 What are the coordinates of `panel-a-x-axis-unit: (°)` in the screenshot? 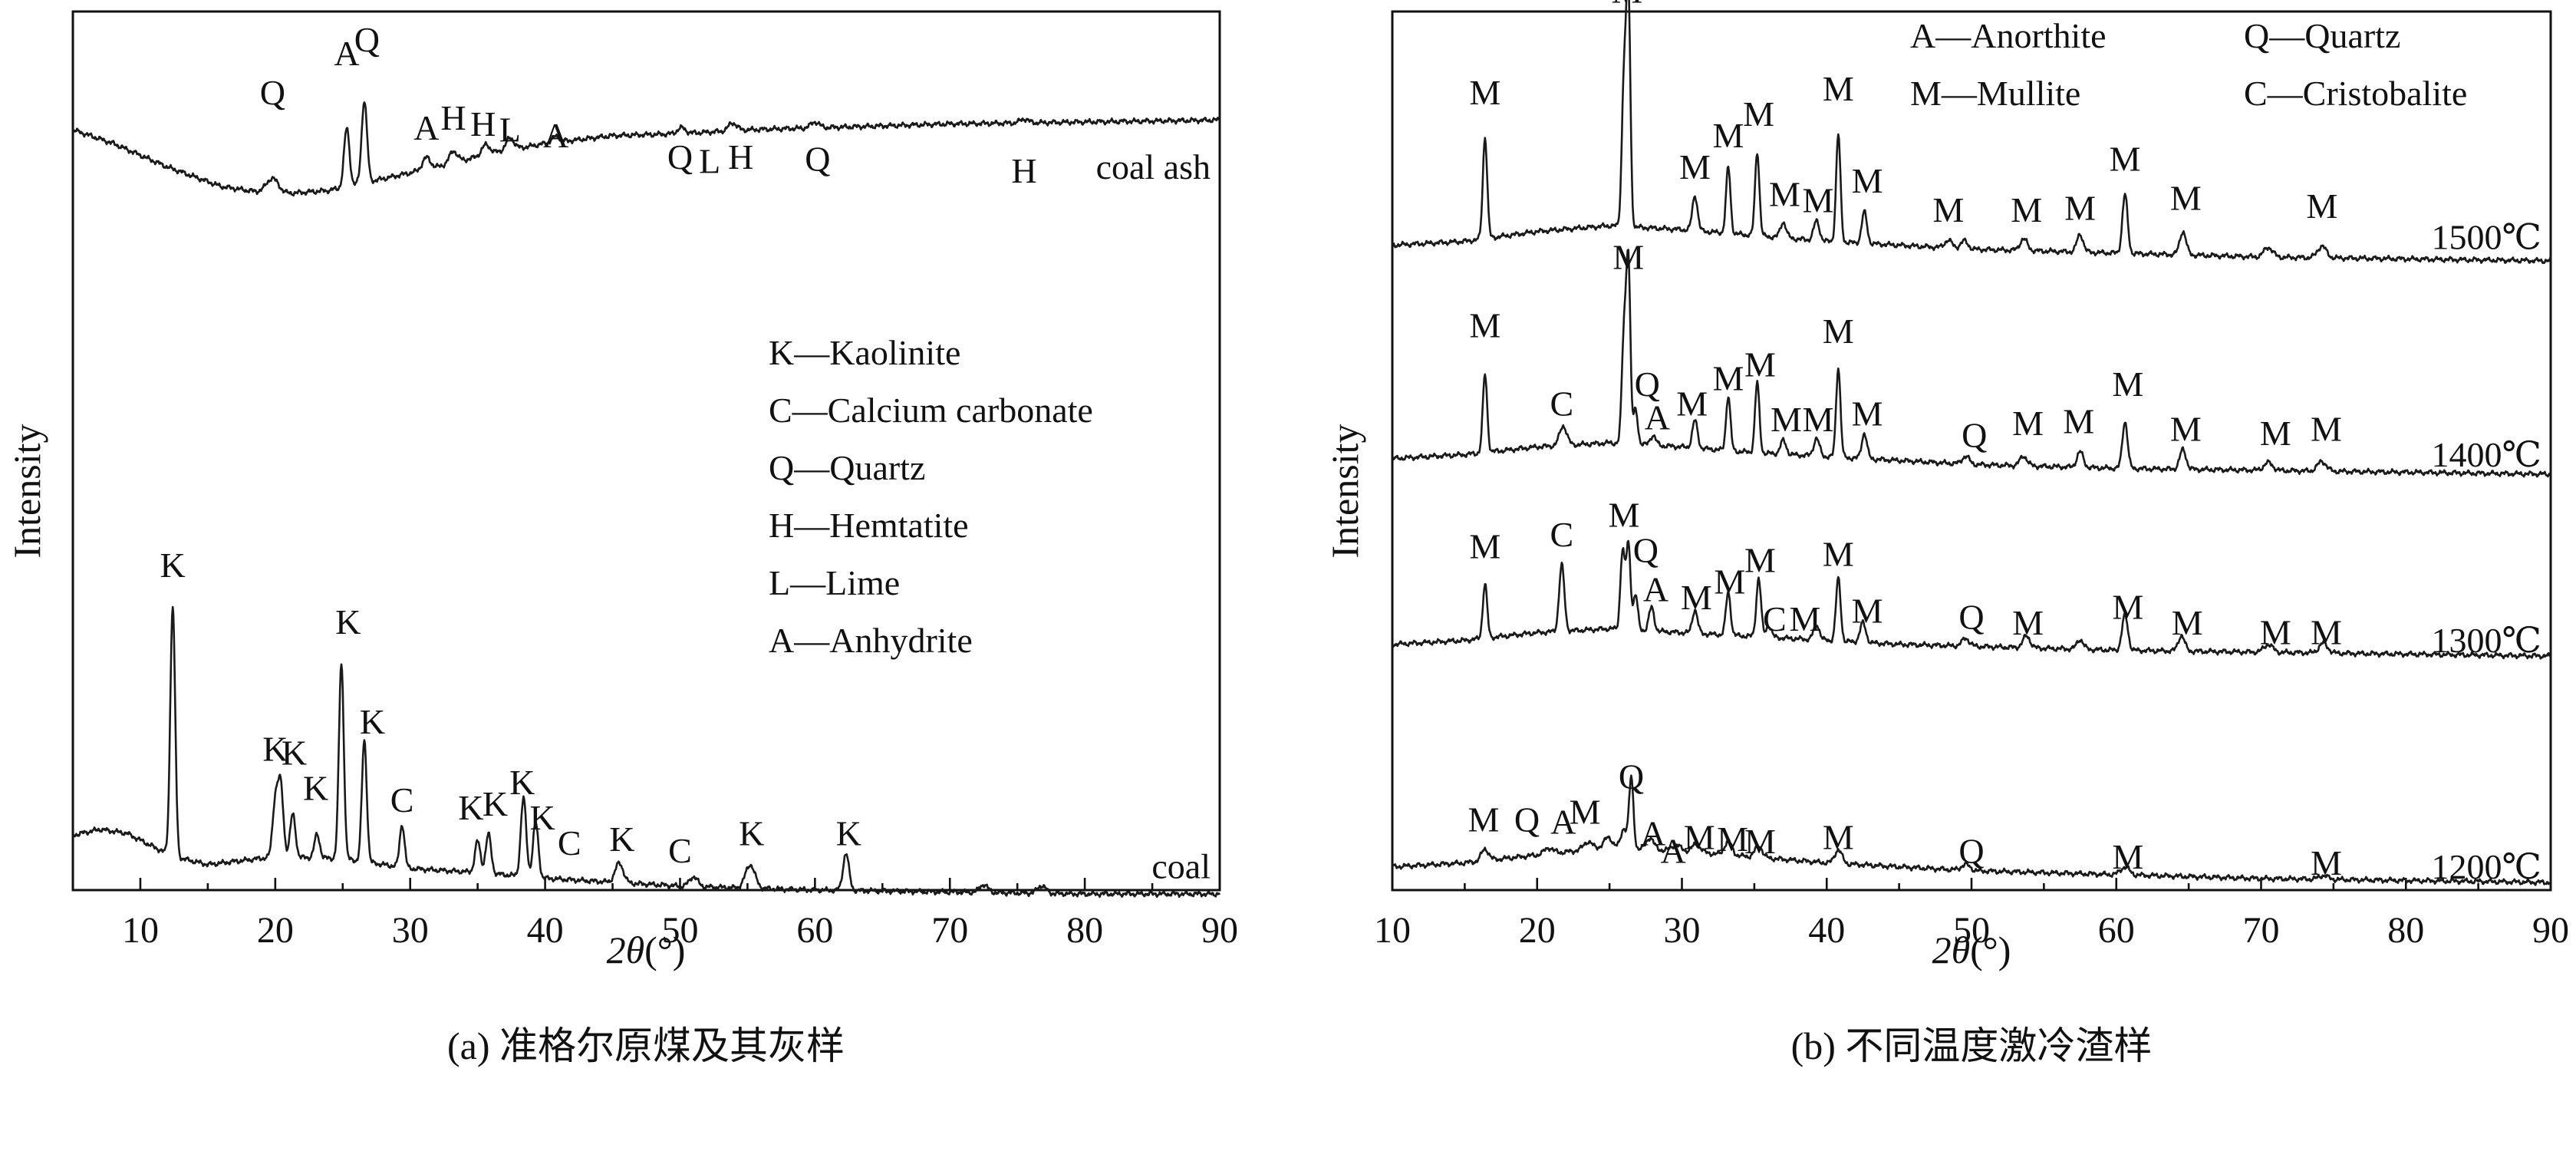 It's located at (664, 949).